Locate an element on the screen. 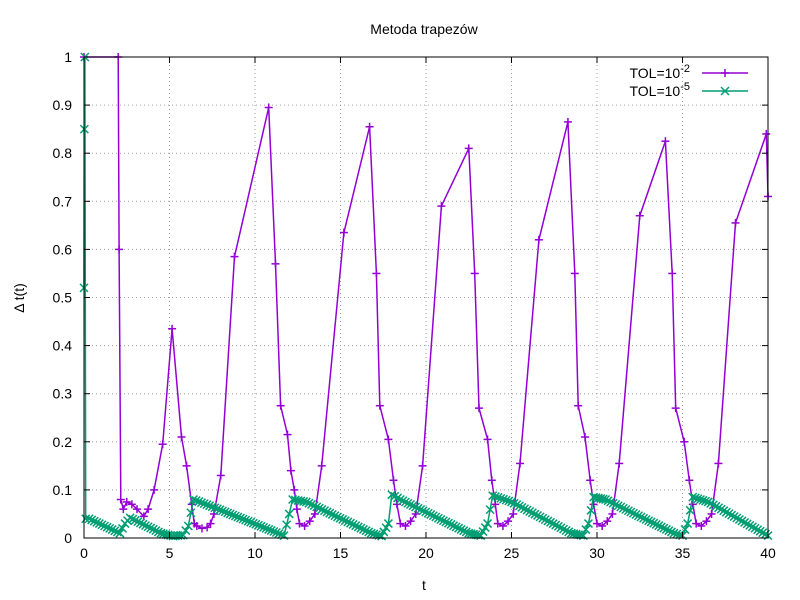 The width and height of the screenshot is (800, 600). y-tick-label: 0.9 is located at coordinates (63, 105).